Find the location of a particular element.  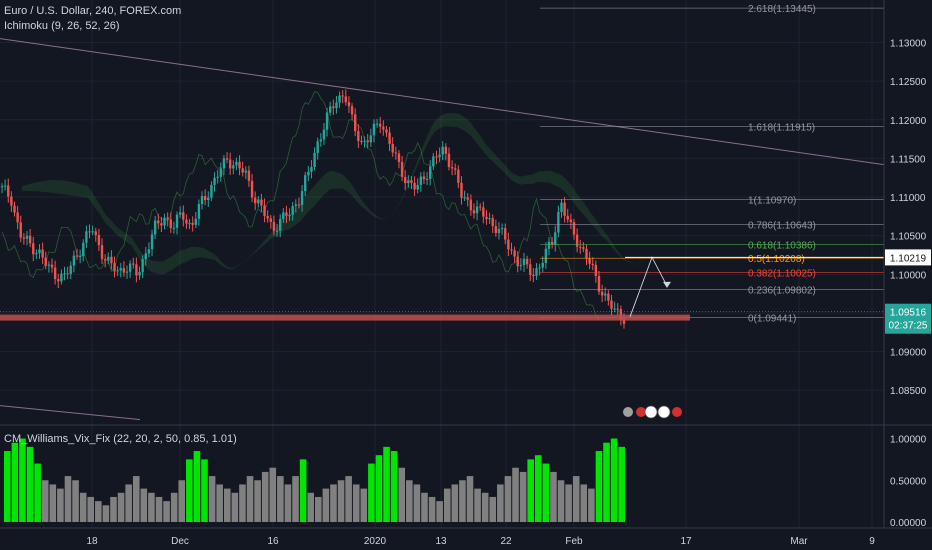

ichimoku-legend: Ichimoku (9, 26, 52, 26) is located at coordinates (62, 26).